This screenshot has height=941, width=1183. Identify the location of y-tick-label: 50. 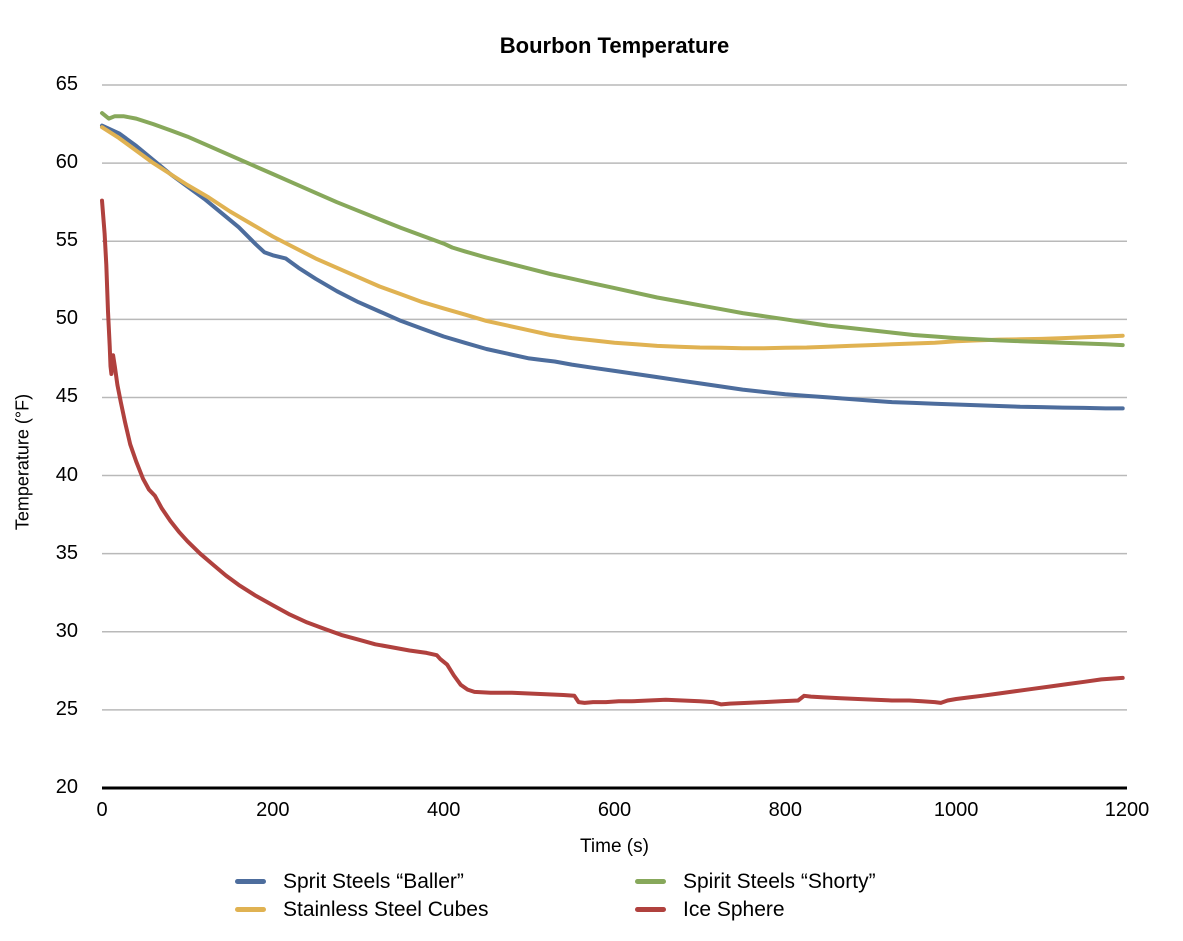
(66, 318).